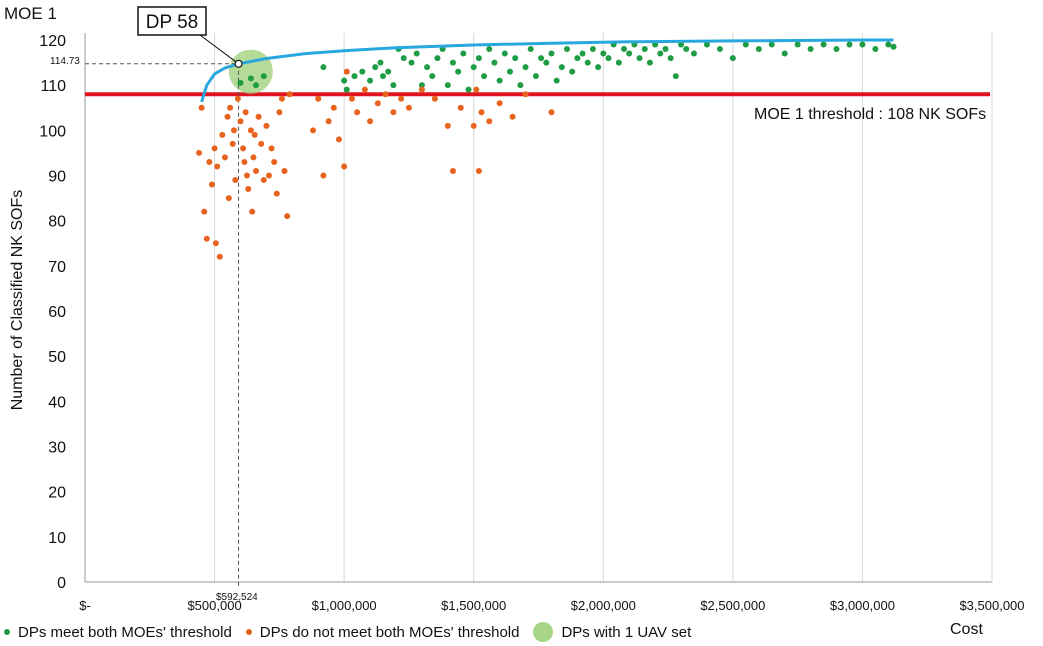  Describe the element at coordinates (870, 114) in the screenshot. I see `threshold-label: MOE 1 threshold : 108 NK SOFs` at that location.